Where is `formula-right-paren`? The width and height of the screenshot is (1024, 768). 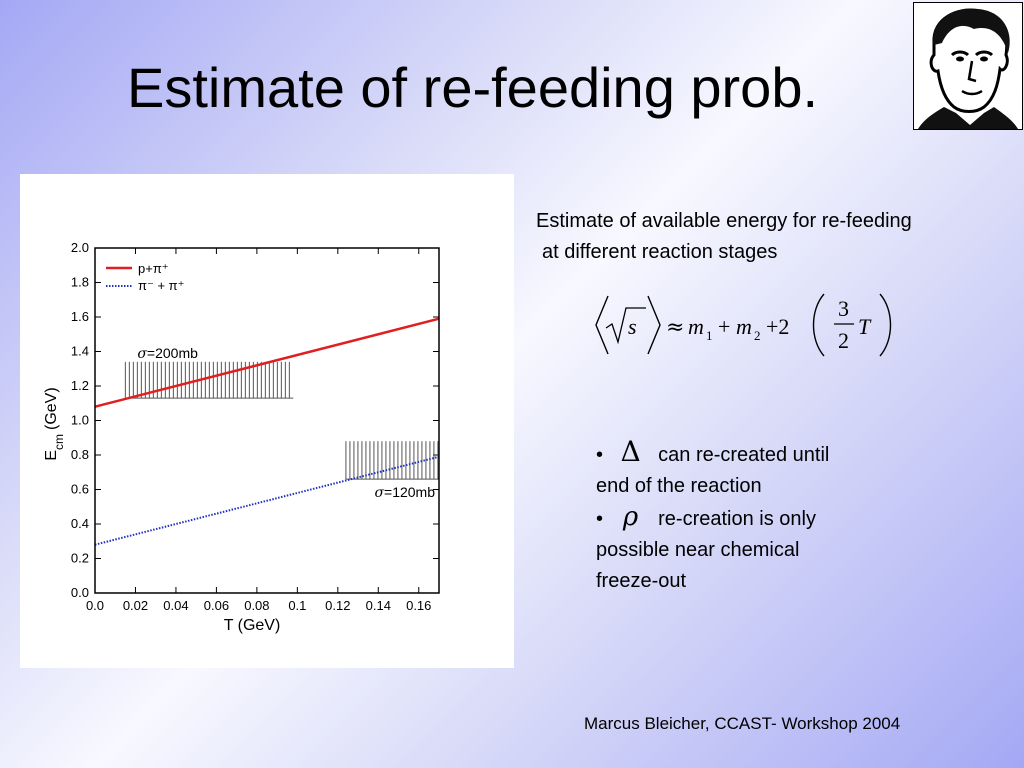 formula-right-paren is located at coordinates (885, 325).